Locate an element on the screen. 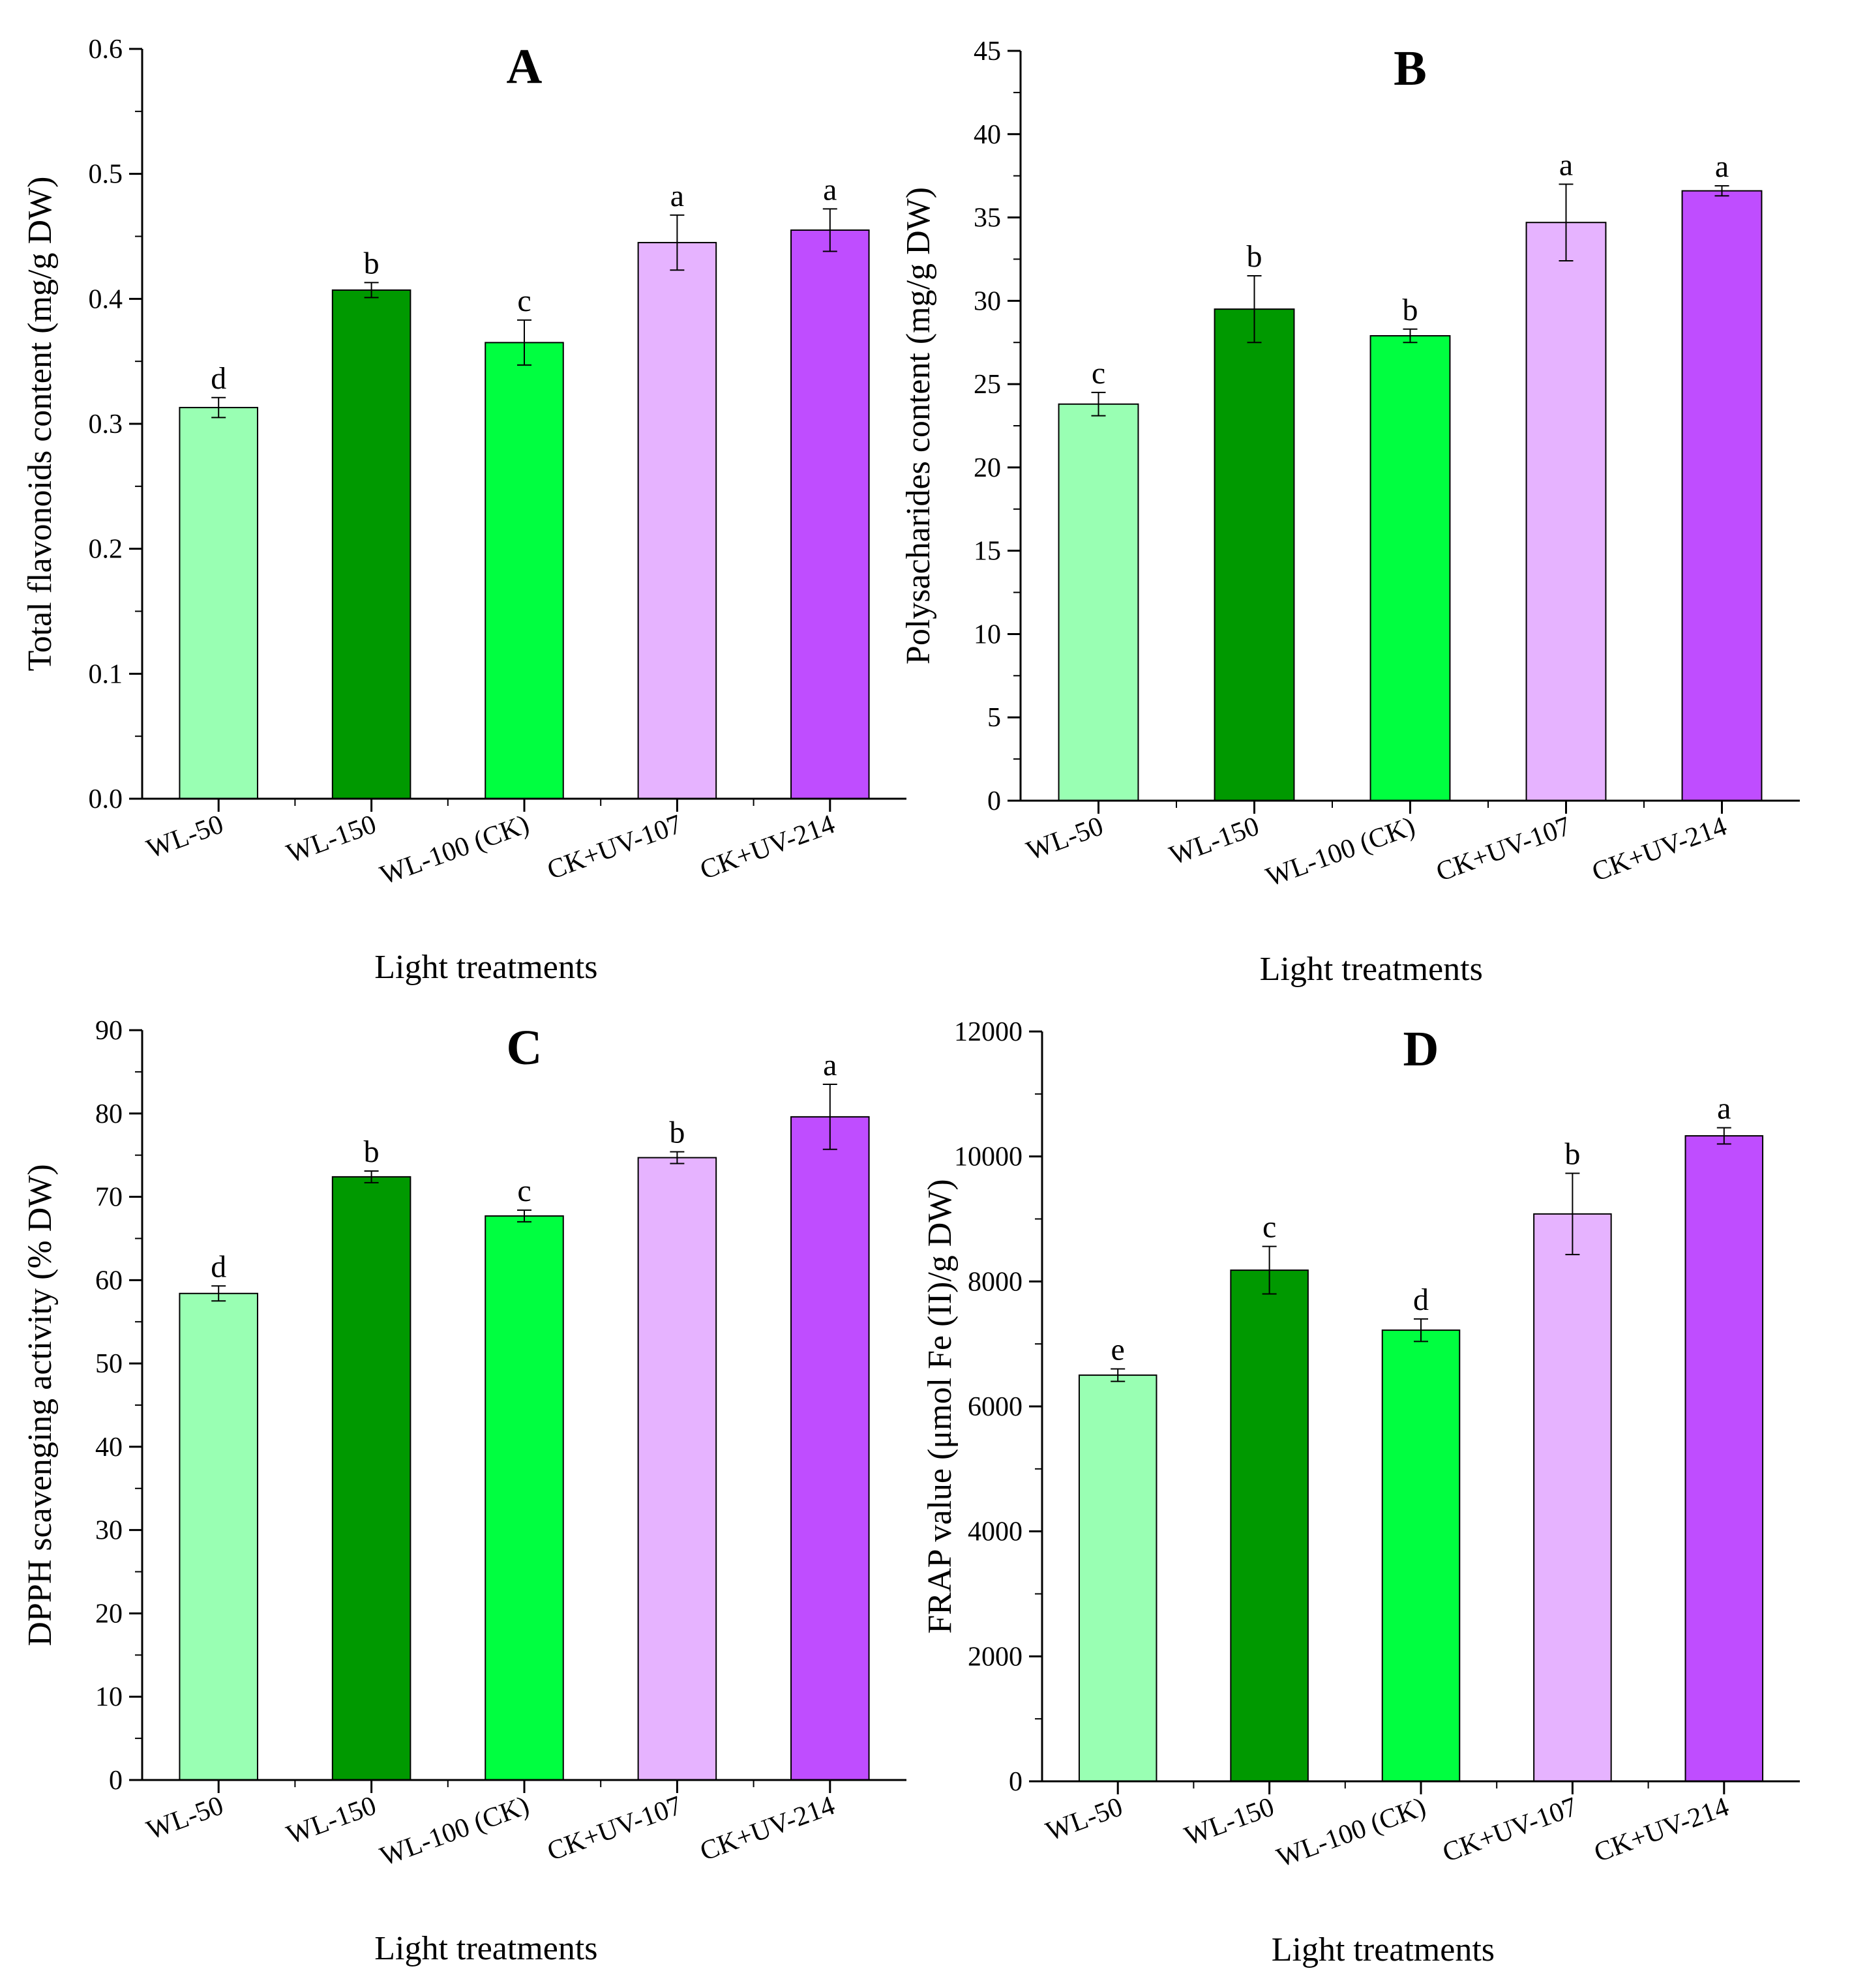 This screenshot has width=1852, height=1988. y-tick-label: 0.1 is located at coordinates (106, 674).